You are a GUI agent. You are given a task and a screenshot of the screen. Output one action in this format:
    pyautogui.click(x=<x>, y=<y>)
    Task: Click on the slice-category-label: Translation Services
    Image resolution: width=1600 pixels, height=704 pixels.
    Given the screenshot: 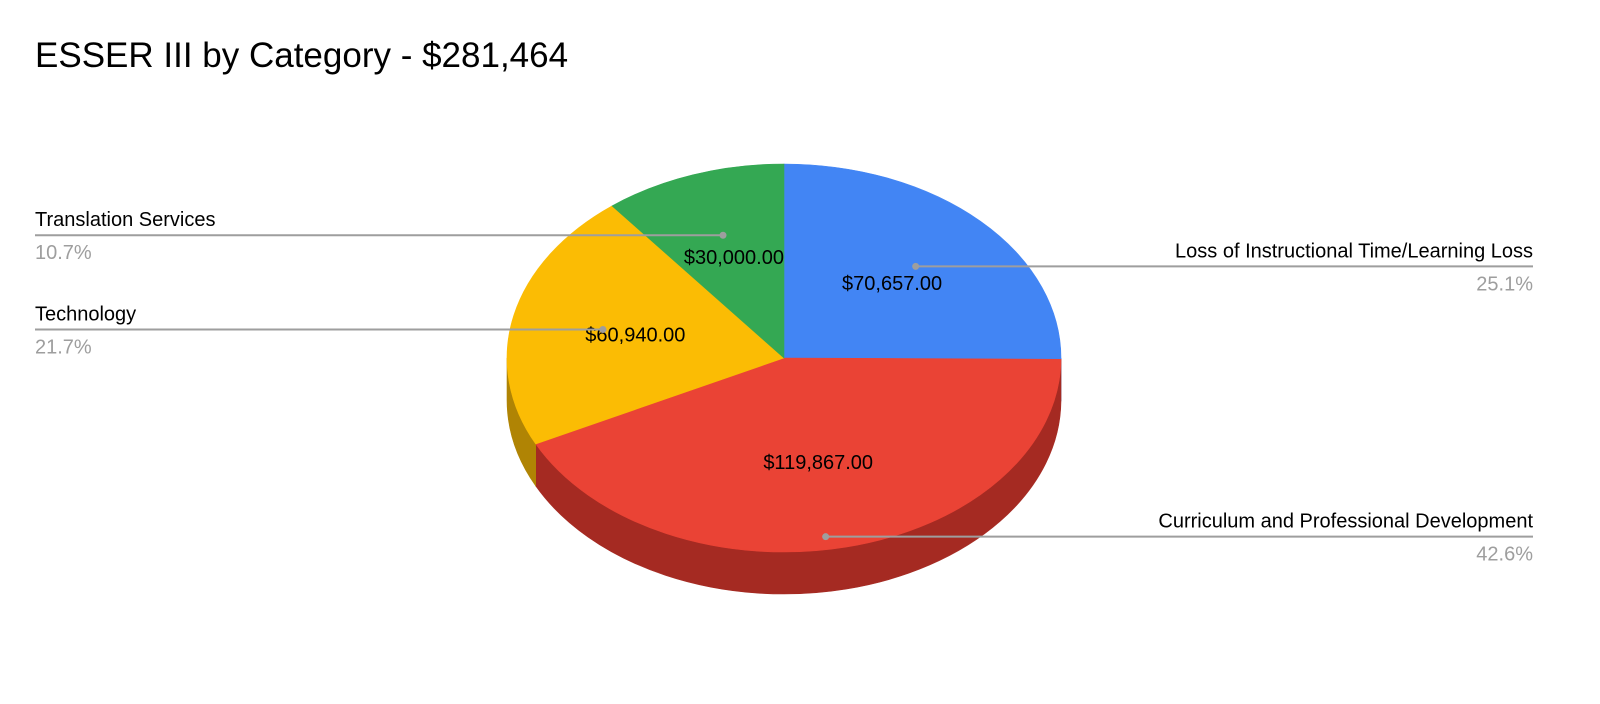 What is the action you would take?
    pyautogui.click(x=125, y=220)
    